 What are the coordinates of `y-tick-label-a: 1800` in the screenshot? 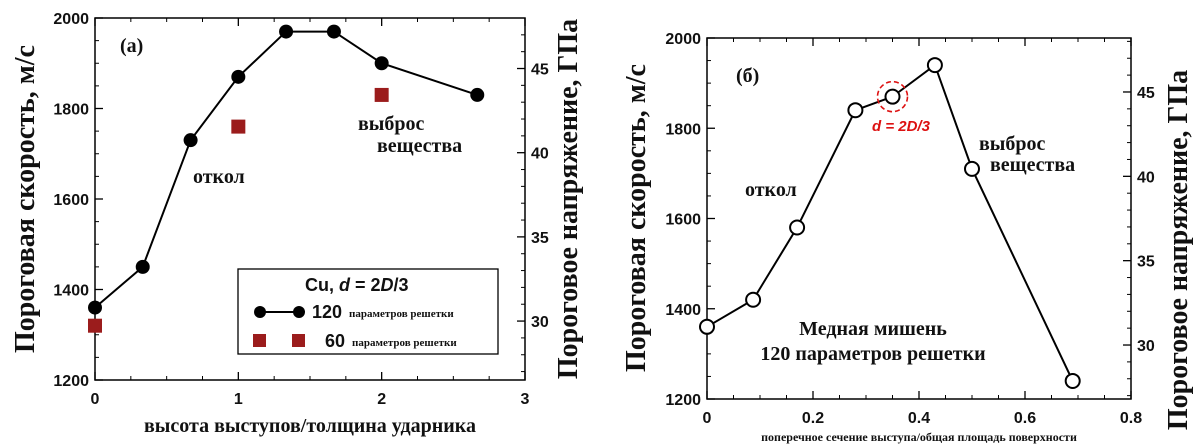 It's located at (71, 110).